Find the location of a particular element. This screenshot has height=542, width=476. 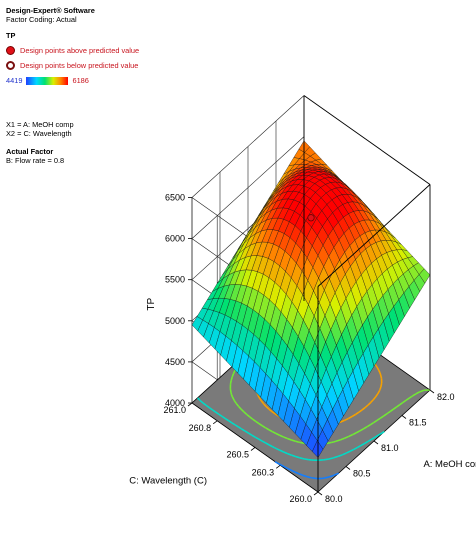

surface-cell is located at coordinates (424, 276).